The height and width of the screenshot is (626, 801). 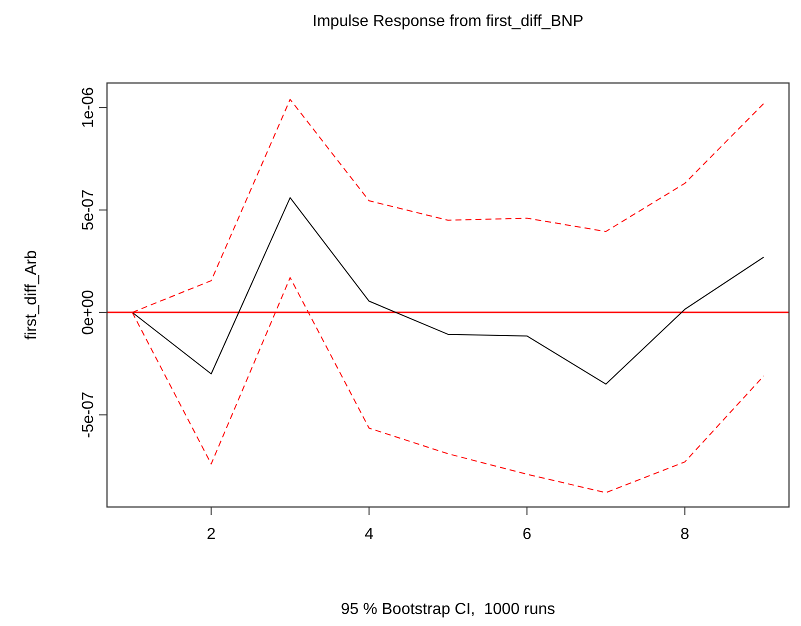 What do you see at coordinates (88, 312) in the screenshot?
I see `y-tick-label: 0e+00` at bounding box center [88, 312].